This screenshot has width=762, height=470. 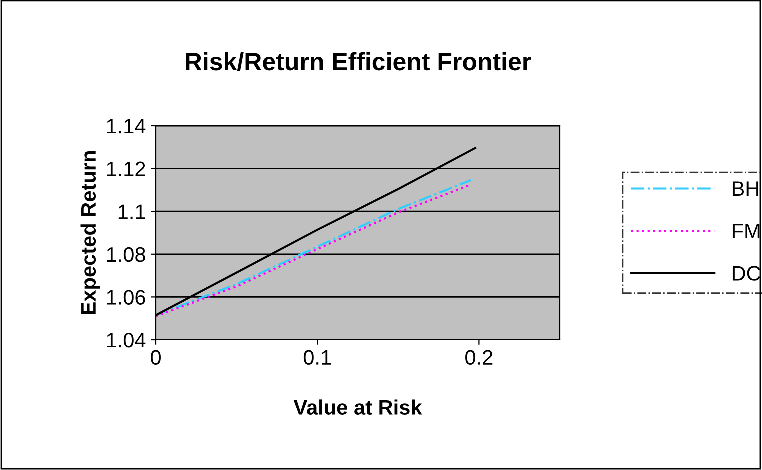 I want to click on x-tick-label: 0.1, so click(x=318, y=358).